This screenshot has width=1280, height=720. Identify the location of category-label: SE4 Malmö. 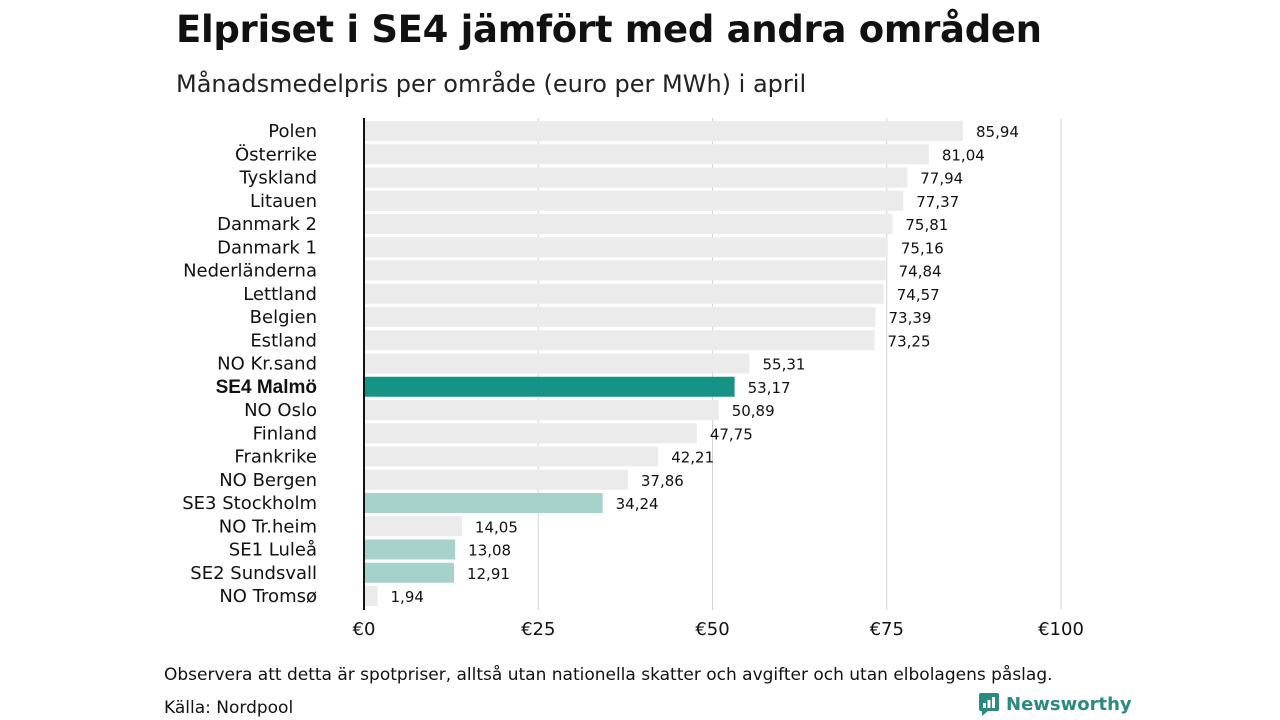
(266, 387).